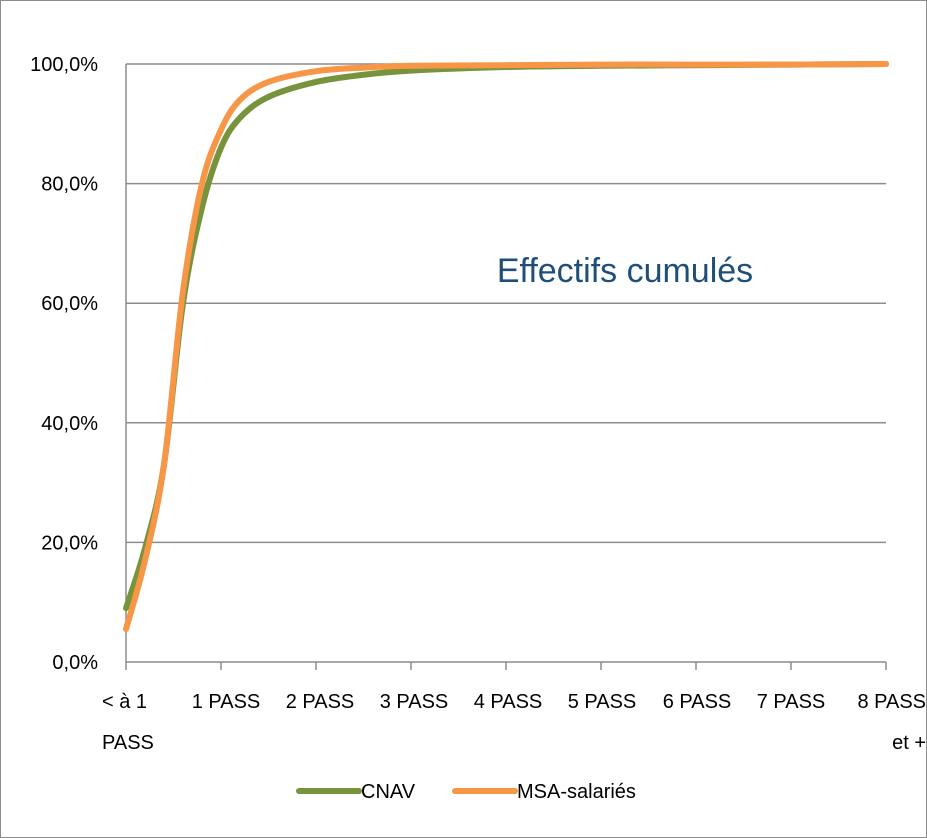  I want to click on x-tick-label: 1 PASS, so click(226, 702).